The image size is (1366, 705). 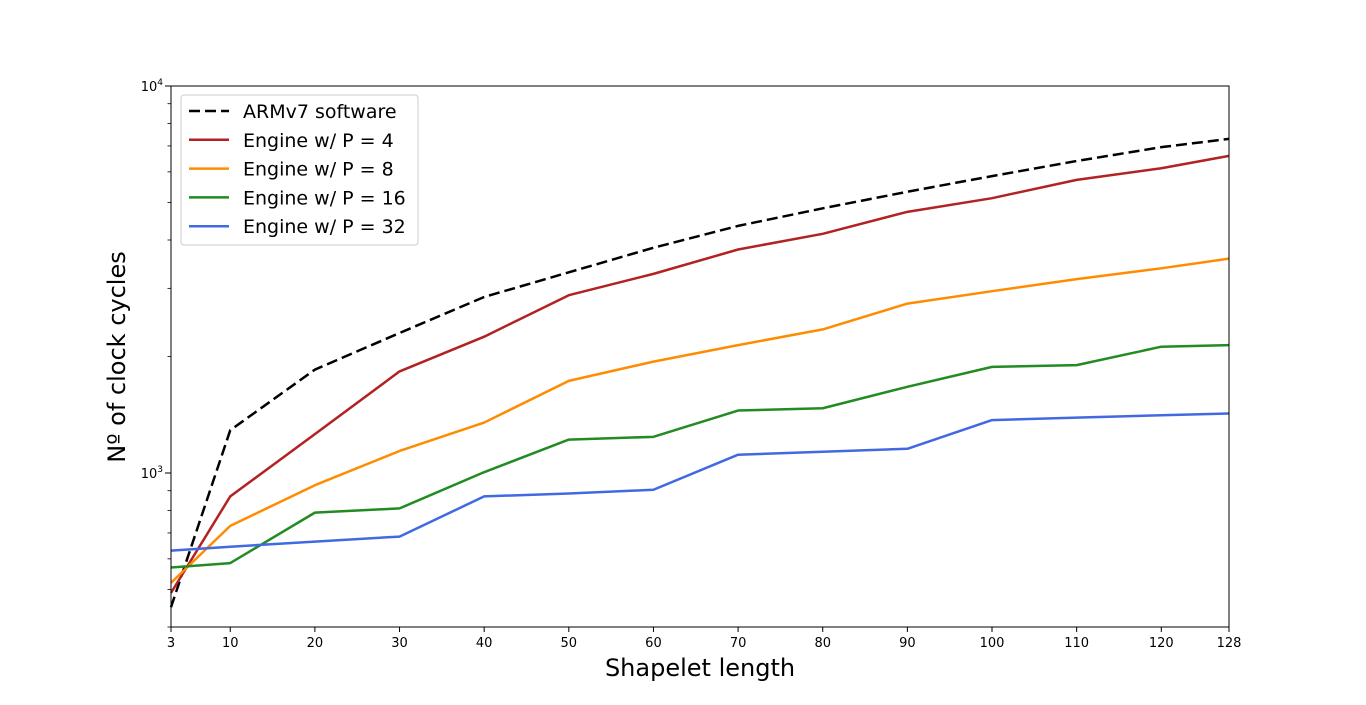 What do you see at coordinates (907, 643) in the screenshot?
I see `x-tick-label: 90` at bounding box center [907, 643].